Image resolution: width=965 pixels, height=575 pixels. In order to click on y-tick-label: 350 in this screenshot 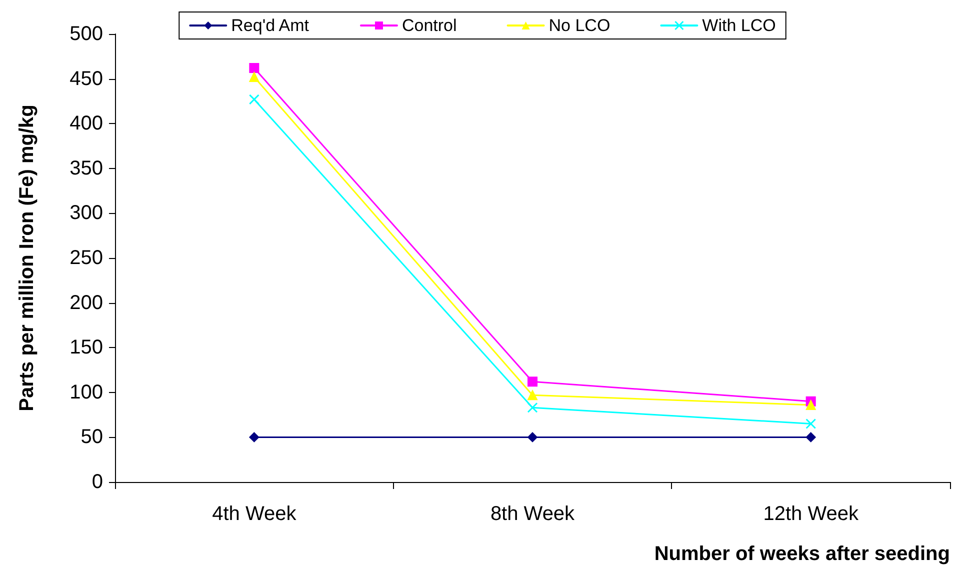, I will do `click(86, 168)`.